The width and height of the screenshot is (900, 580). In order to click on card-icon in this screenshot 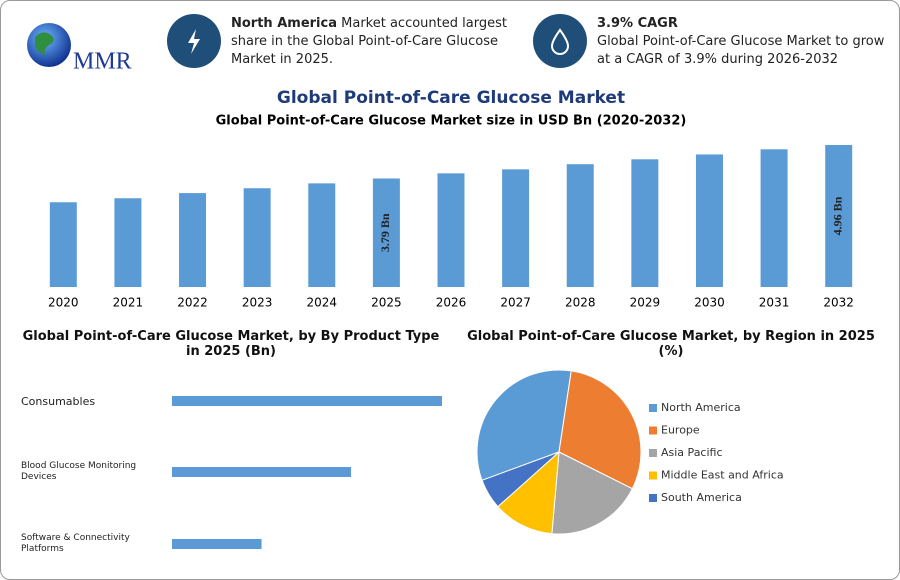, I will do `click(560, 41)`.